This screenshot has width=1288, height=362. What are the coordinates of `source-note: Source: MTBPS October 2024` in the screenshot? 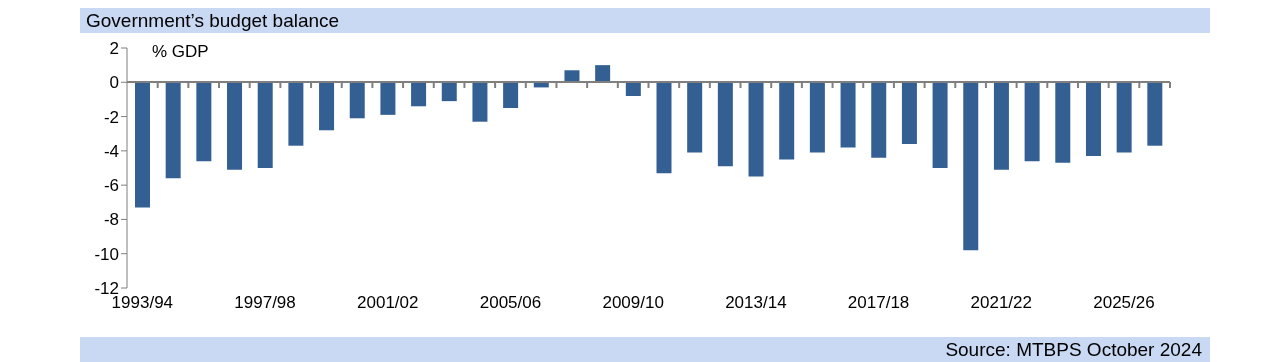 It's located at (1073, 349).